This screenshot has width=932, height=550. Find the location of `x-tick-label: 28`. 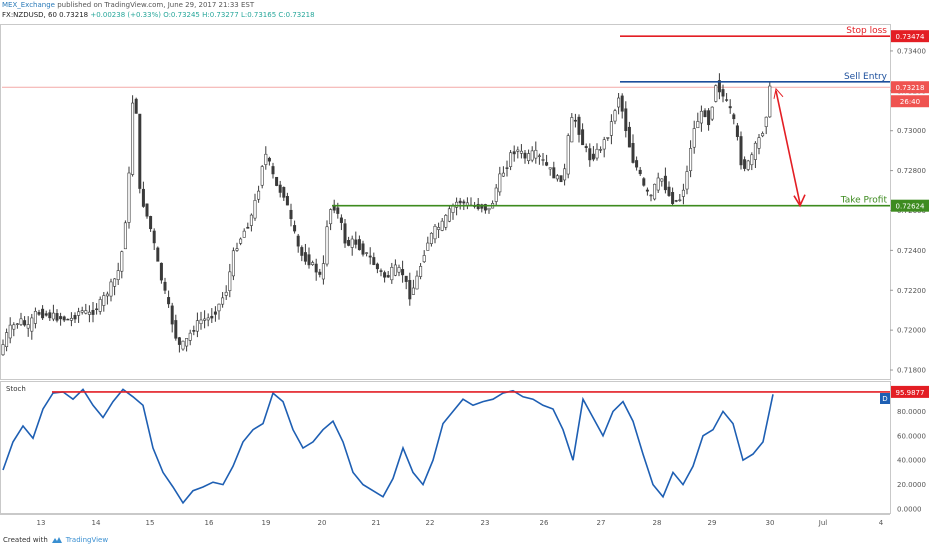

x-tick-label: 28 is located at coordinates (657, 523).